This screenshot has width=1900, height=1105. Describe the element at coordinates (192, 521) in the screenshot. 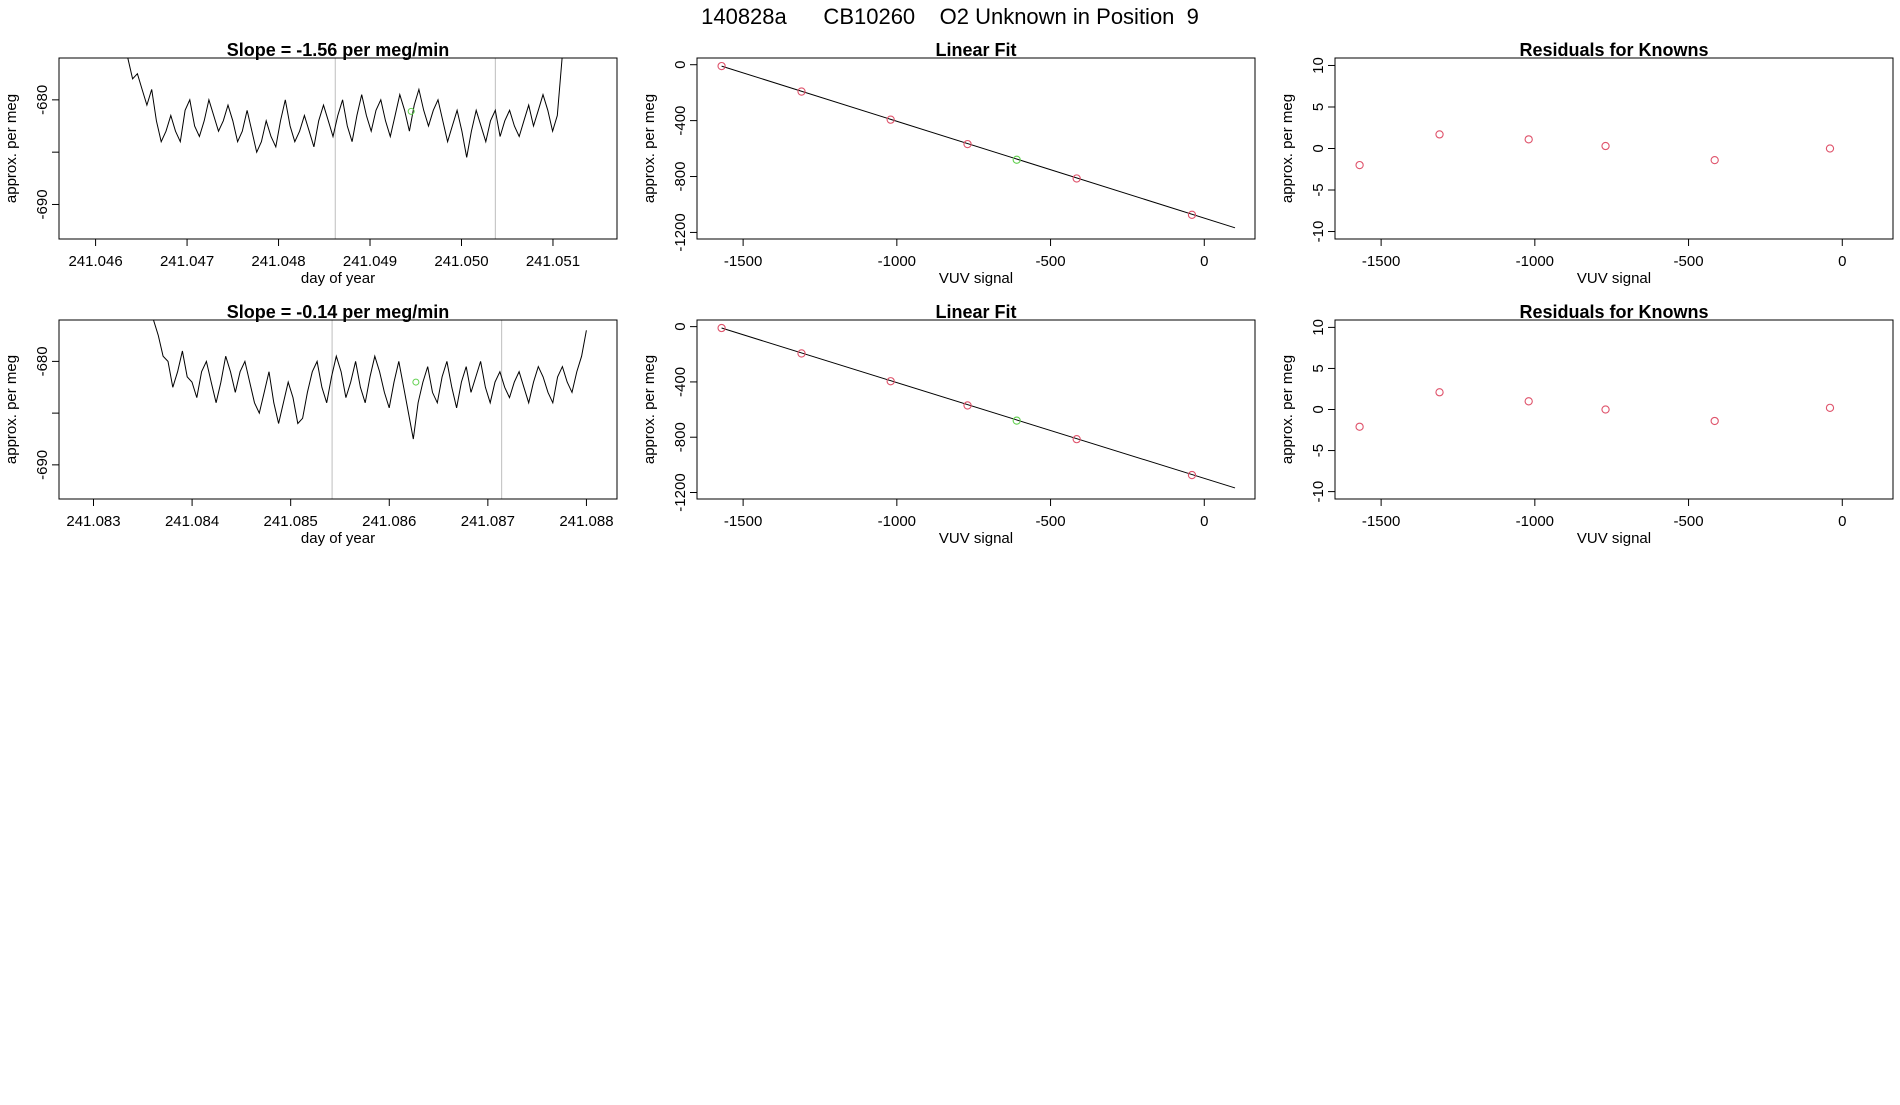

I see `x-tick-label: 241.084` at that location.